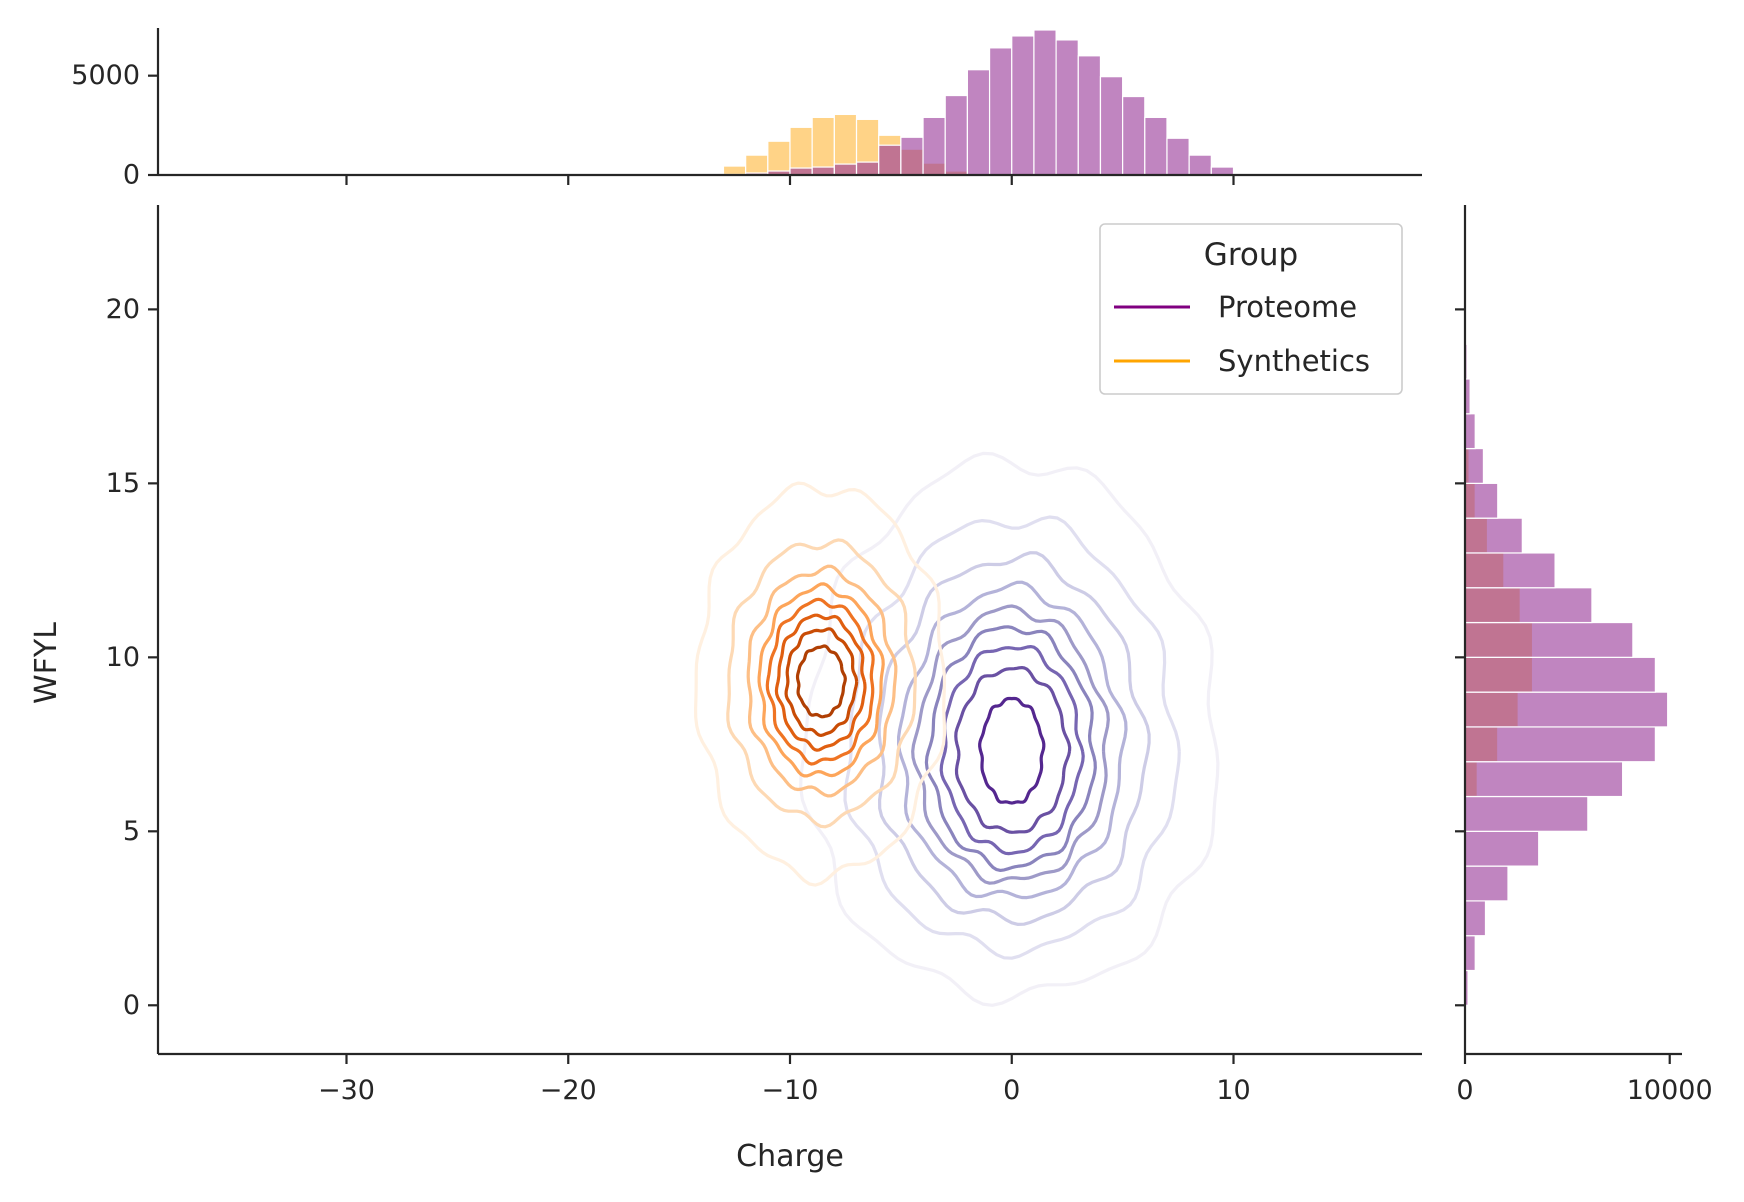 The image size is (1744, 1202). I want to click on legend-label-synthetics: Synthetics, so click(1294, 361).